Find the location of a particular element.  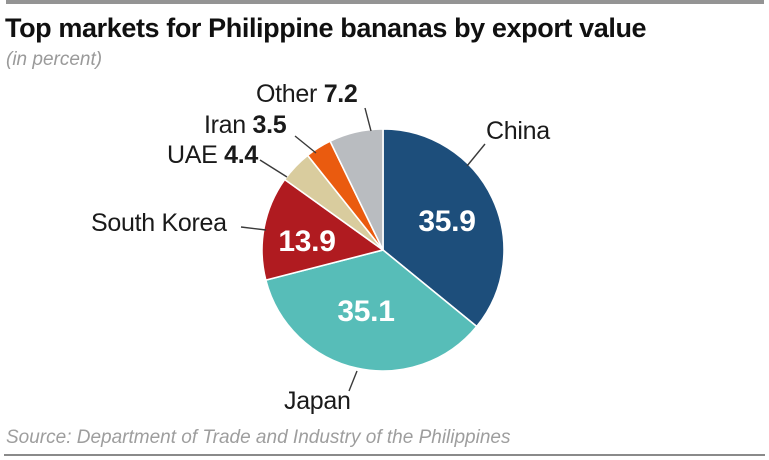

callout-line-south-korea is located at coordinates (253, 228).